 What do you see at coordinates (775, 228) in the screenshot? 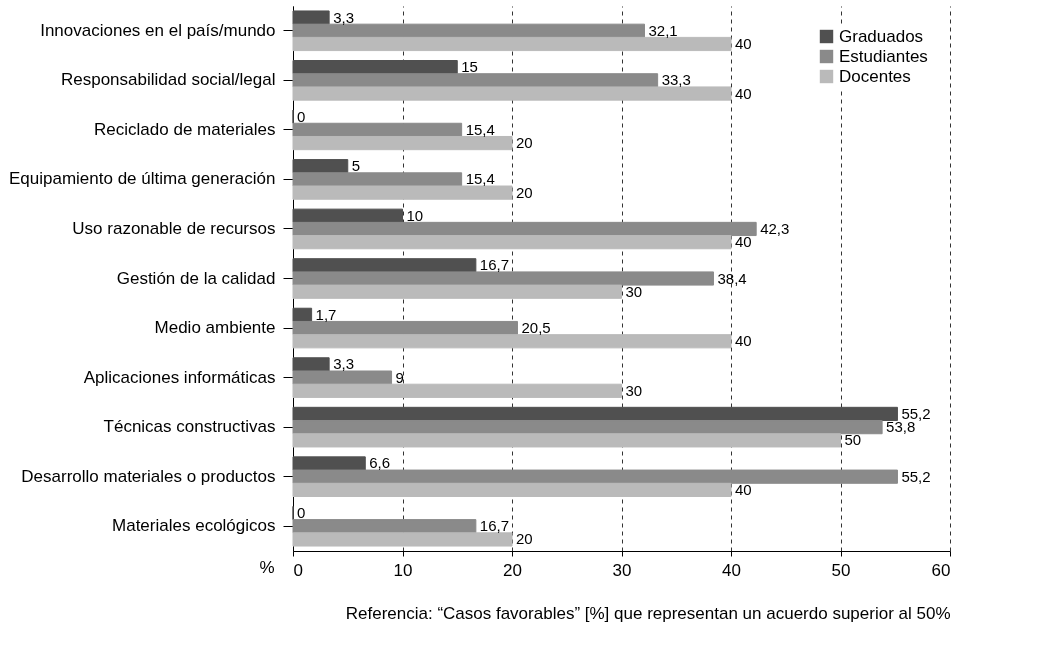
I see `data-label: 42,3` at bounding box center [775, 228].